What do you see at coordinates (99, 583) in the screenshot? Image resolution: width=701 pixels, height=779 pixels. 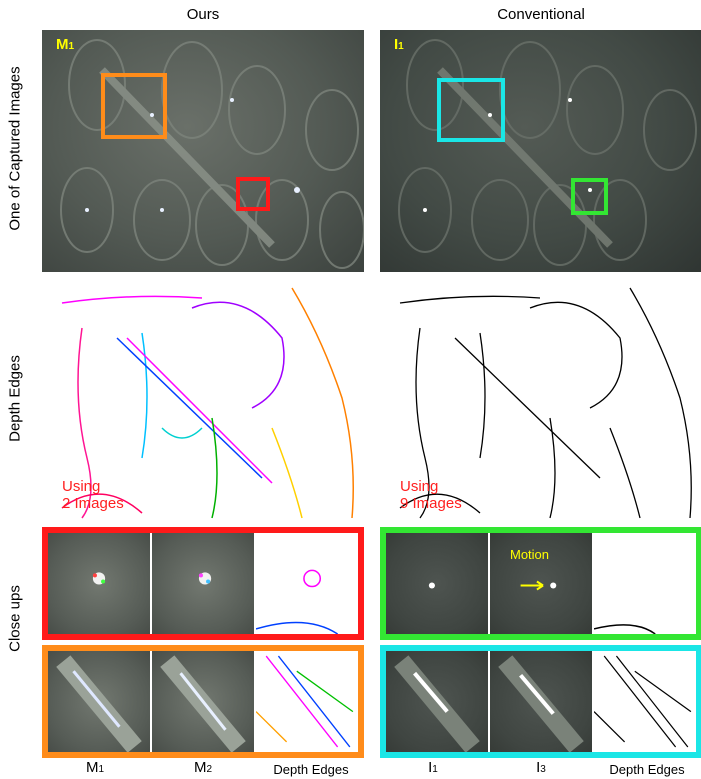 I see `closeup-m1-red` at bounding box center [99, 583].